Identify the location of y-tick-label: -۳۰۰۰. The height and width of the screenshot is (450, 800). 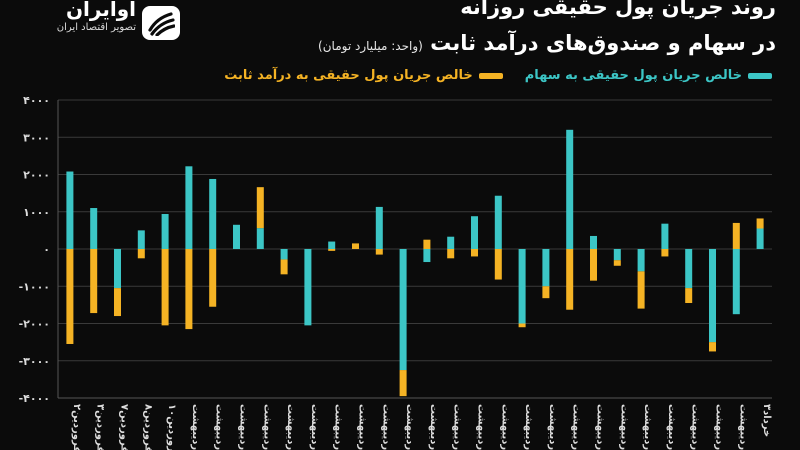
(34, 361).